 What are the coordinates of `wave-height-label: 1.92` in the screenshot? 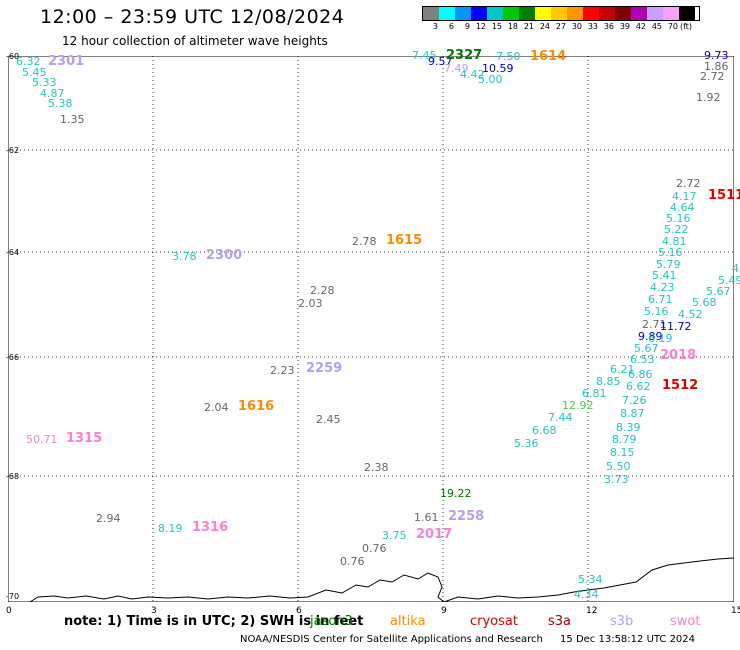 It's located at (708, 97).